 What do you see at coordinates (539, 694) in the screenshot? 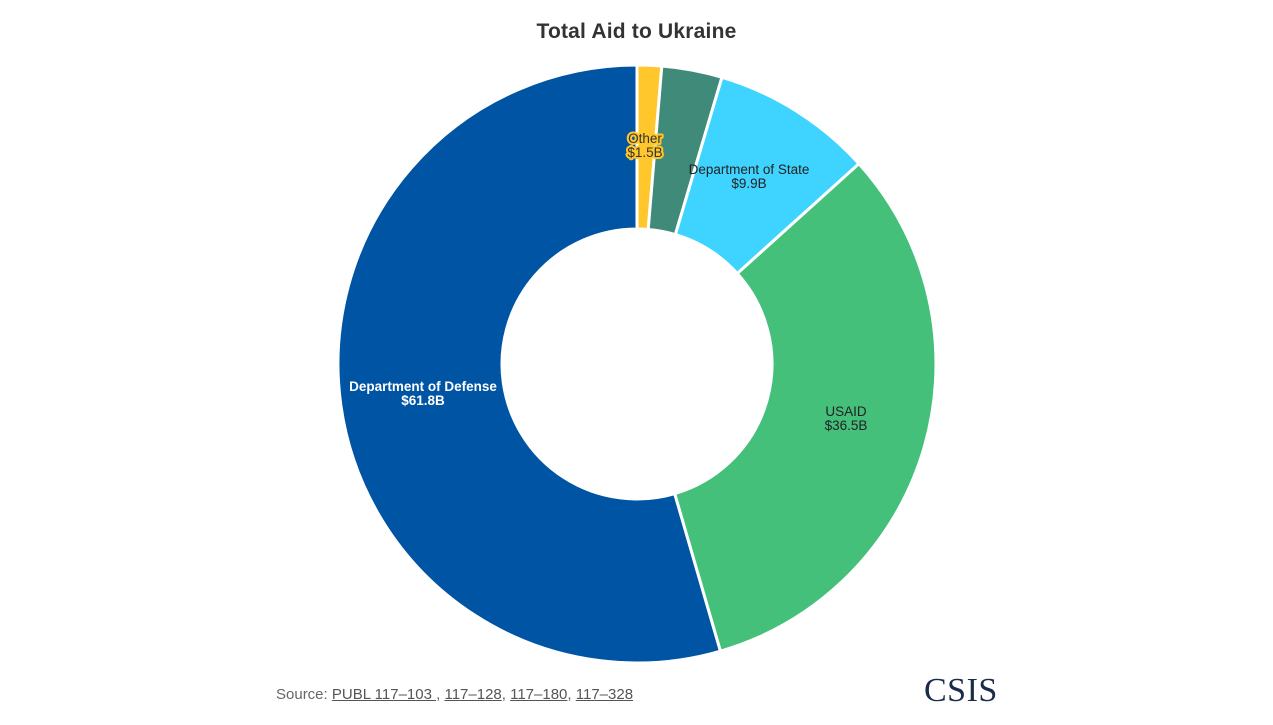
I see `source-link-117-180: 117–180` at bounding box center [539, 694].